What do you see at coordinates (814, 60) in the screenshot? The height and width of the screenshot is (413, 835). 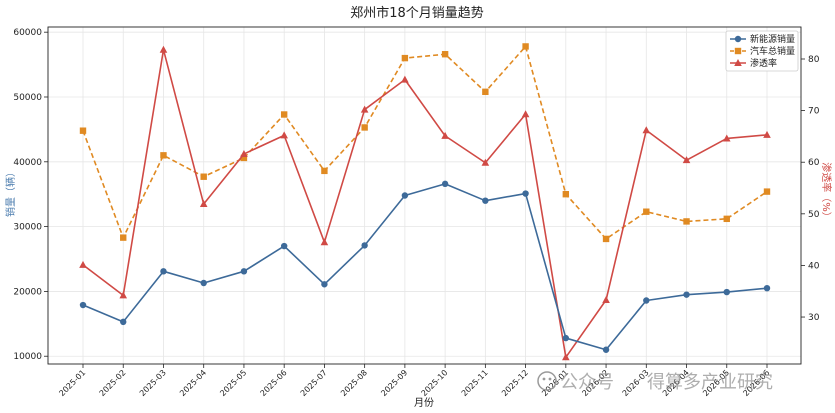 I see `right-tick-label: 80` at bounding box center [814, 60].